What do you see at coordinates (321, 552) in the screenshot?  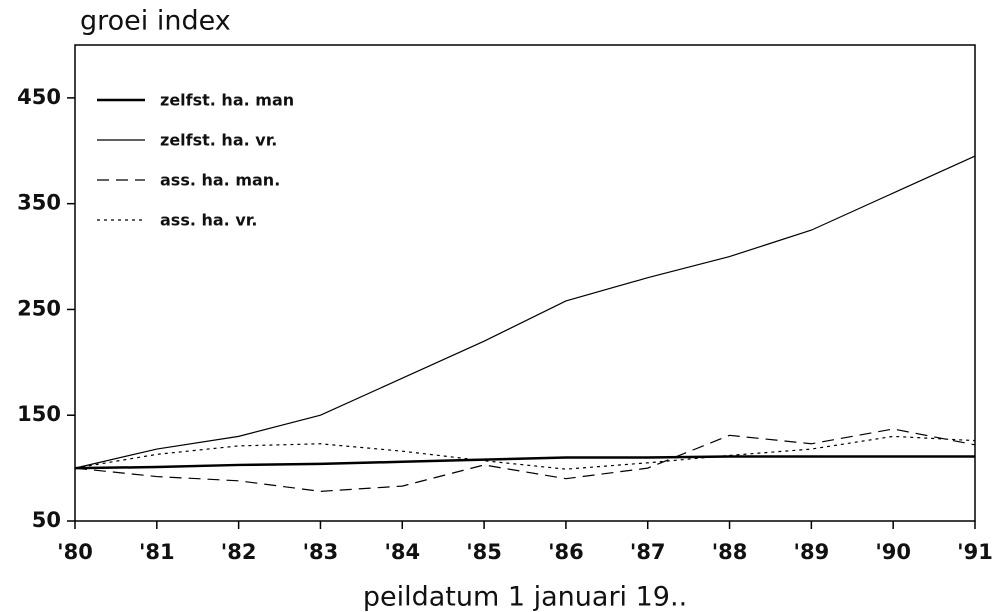 I see `x-tick-label: '83` at bounding box center [321, 552].